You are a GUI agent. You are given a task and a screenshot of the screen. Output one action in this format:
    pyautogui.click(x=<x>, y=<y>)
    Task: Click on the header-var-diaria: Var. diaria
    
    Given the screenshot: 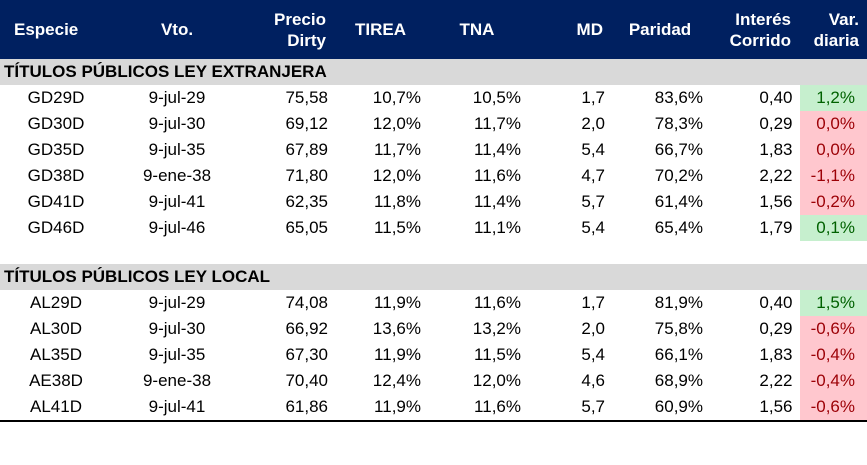 What is the action you would take?
    pyautogui.click(x=833, y=29)
    